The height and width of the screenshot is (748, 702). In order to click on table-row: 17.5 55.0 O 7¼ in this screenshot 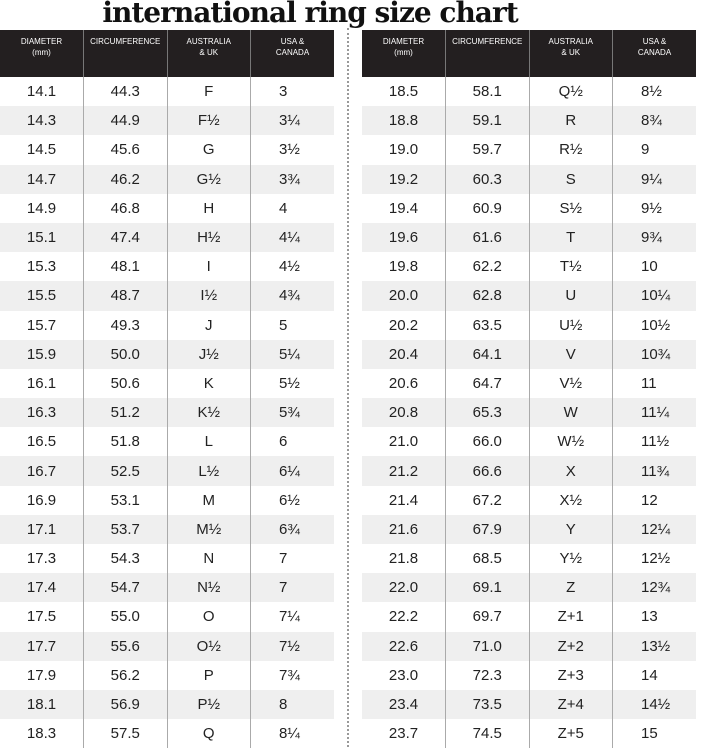, I will do `click(167, 617)`.